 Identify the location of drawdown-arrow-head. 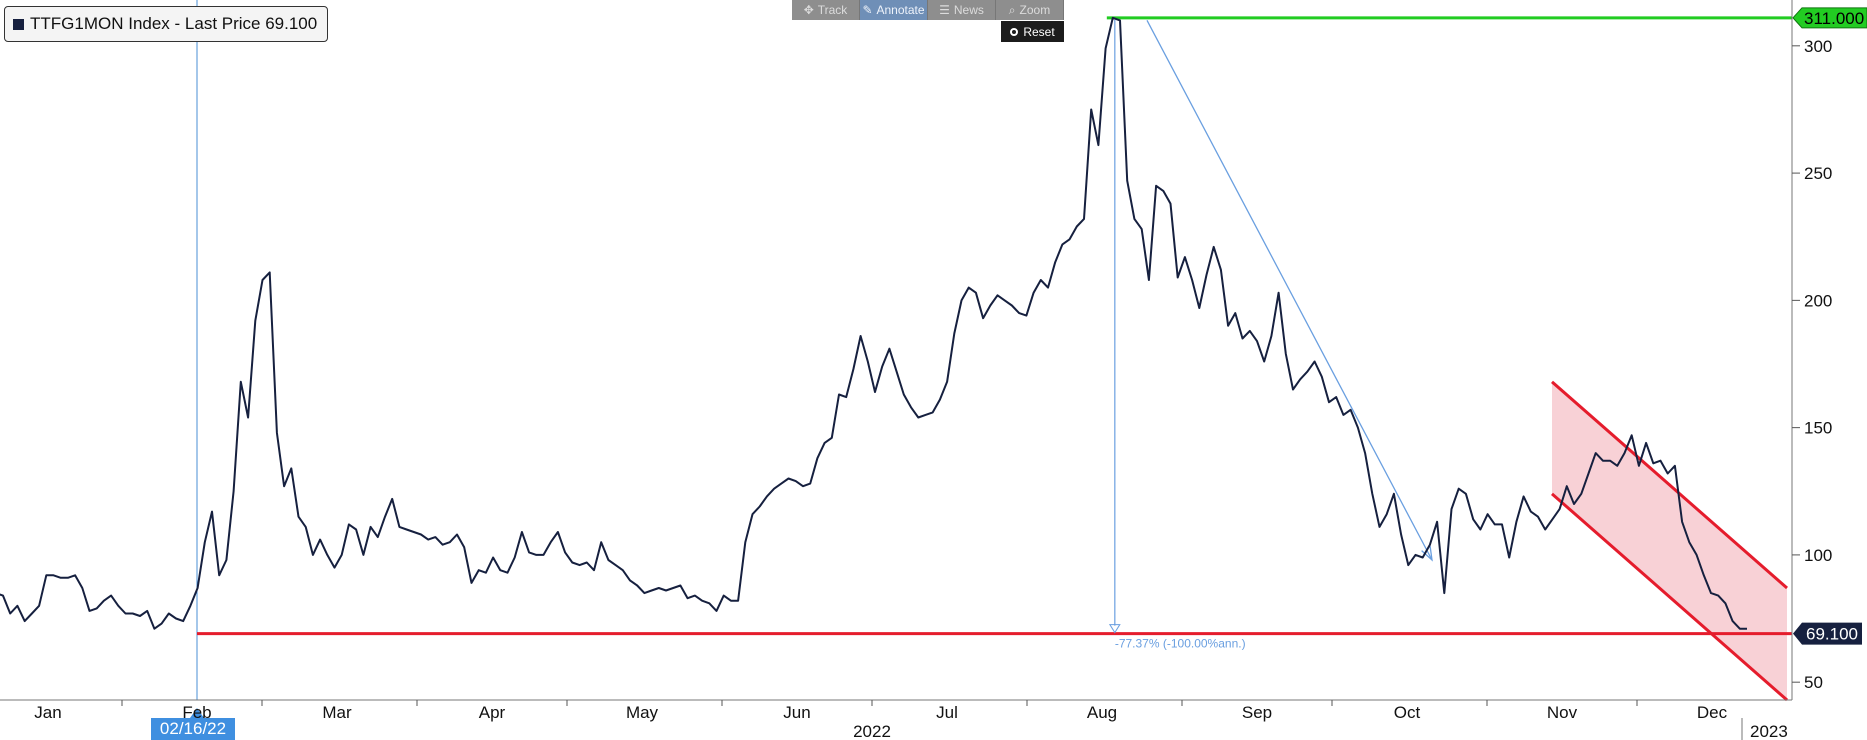
(1114, 629).